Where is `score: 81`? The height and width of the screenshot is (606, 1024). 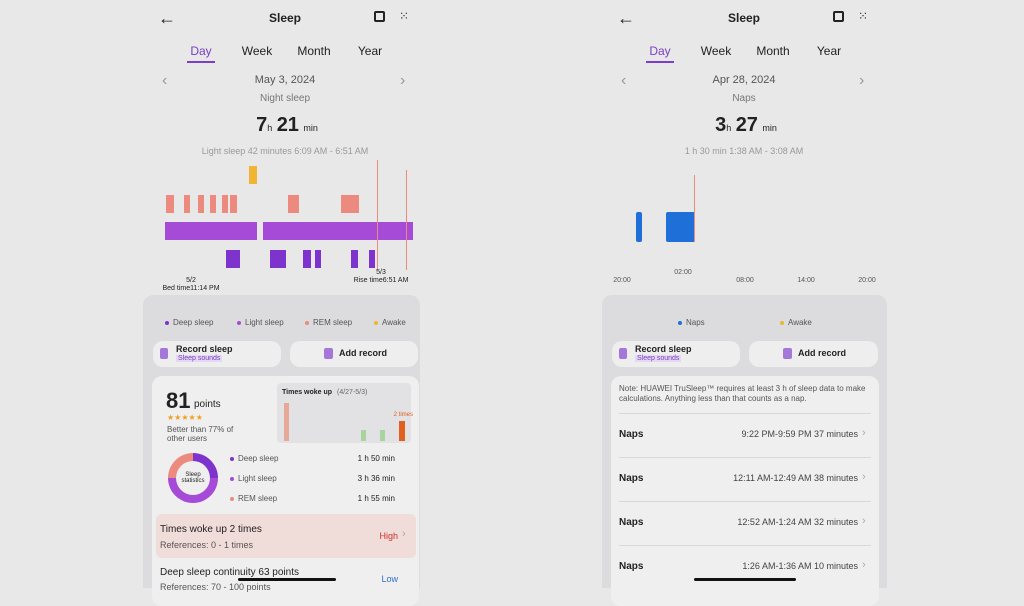
score: 81 is located at coordinates (178, 400).